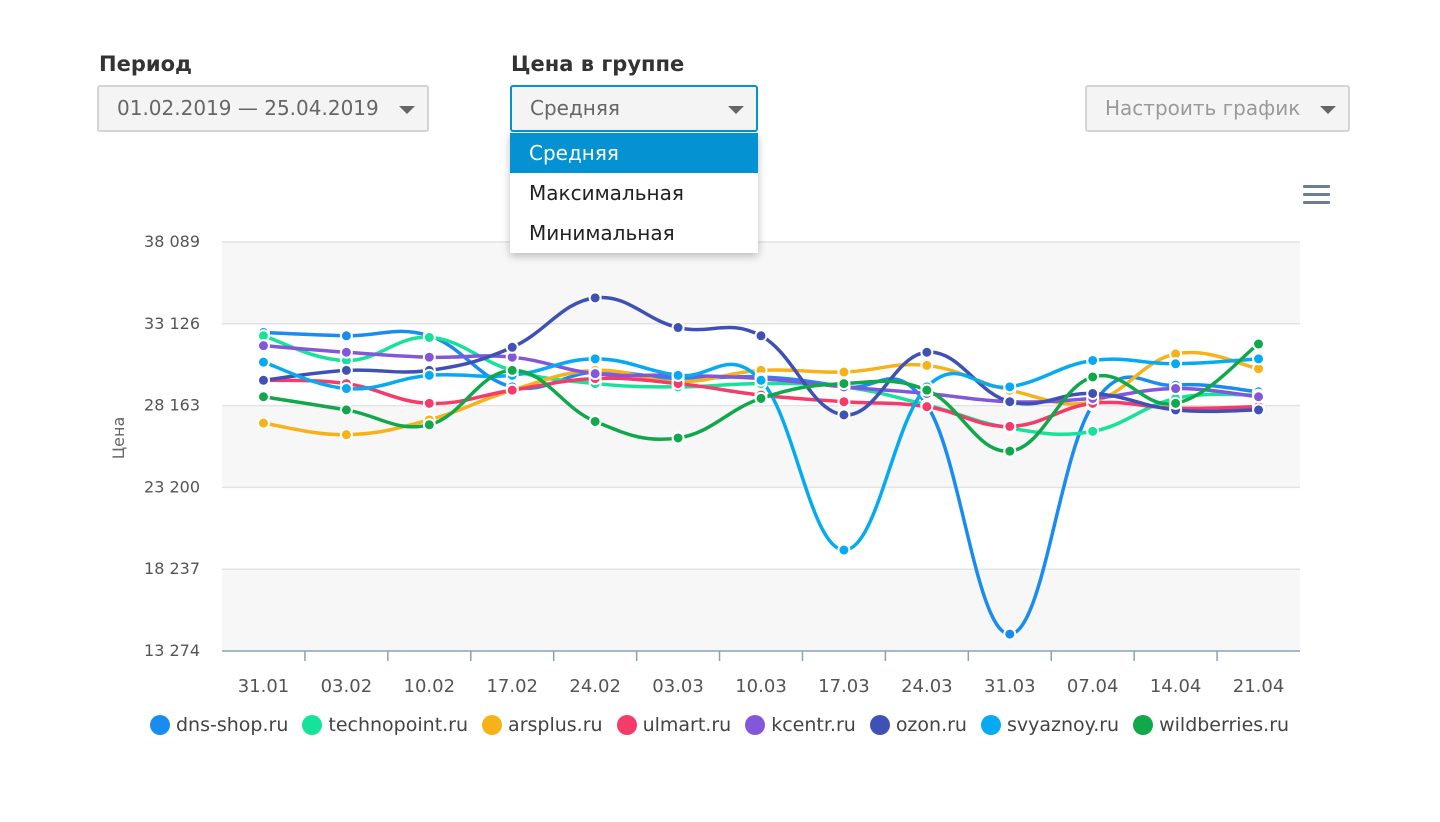  Describe the element at coordinates (634, 153) in the screenshot. I see `price-option-average: Средняя` at that location.